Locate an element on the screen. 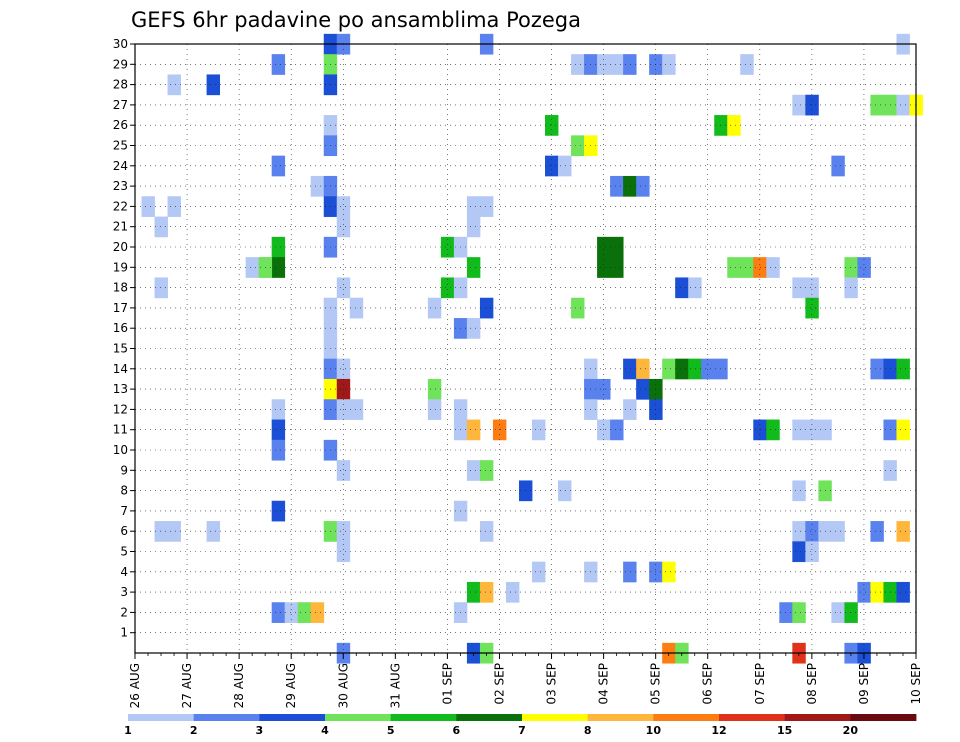 This screenshot has width=960, height=742. y-tick-label: 1 is located at coordinates (124, 633).